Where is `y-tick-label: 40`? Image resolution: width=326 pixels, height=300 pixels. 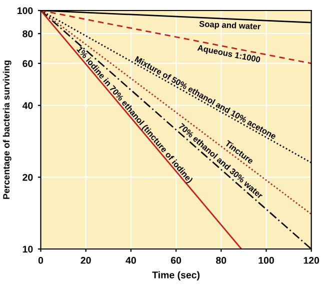
y-tick-label: 40 is located at coordinates (27, 106).